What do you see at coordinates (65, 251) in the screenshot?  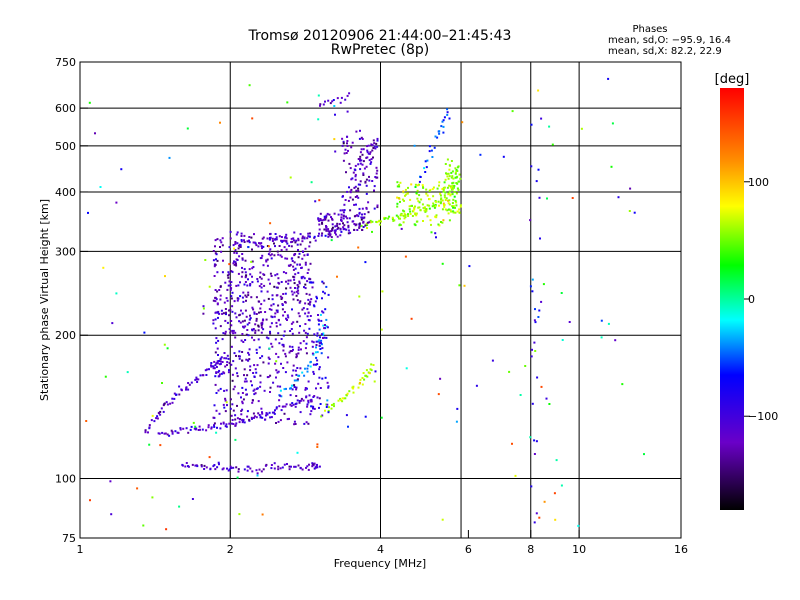 I see `y-tick-label: 300` at bounding box center [65, 251].